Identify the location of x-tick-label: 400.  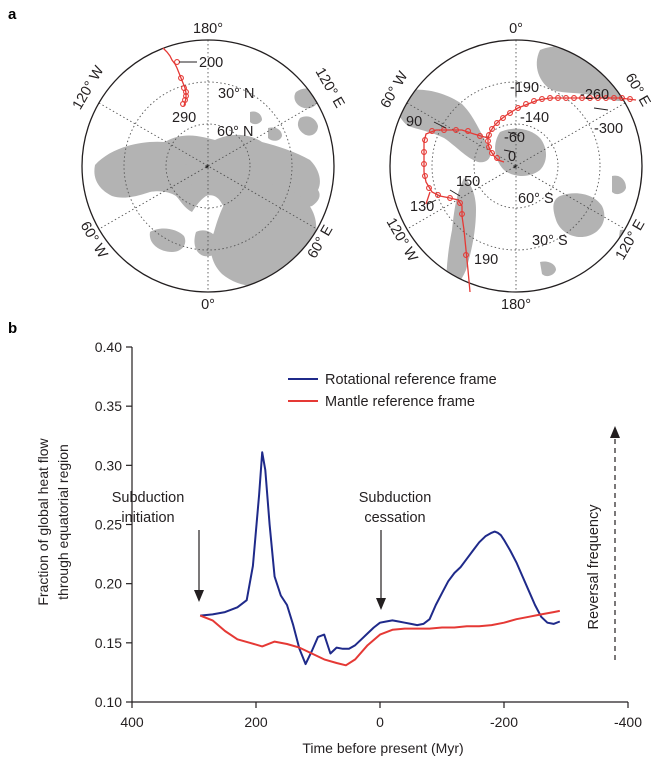
(132, 722).